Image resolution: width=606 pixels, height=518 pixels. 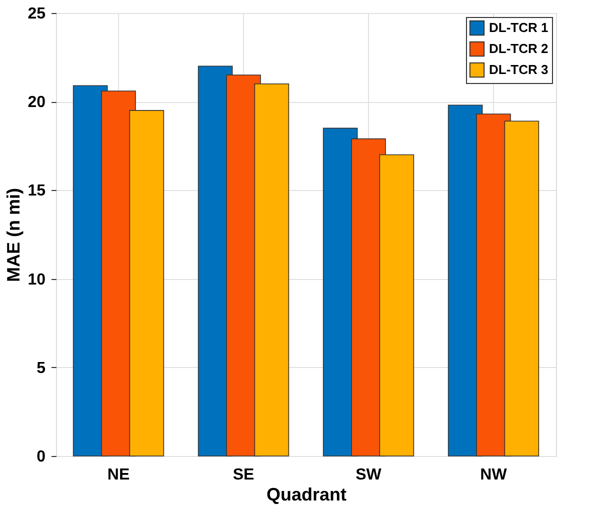 I want to click on y-tick-label: 5, so click(x=41, y=368).